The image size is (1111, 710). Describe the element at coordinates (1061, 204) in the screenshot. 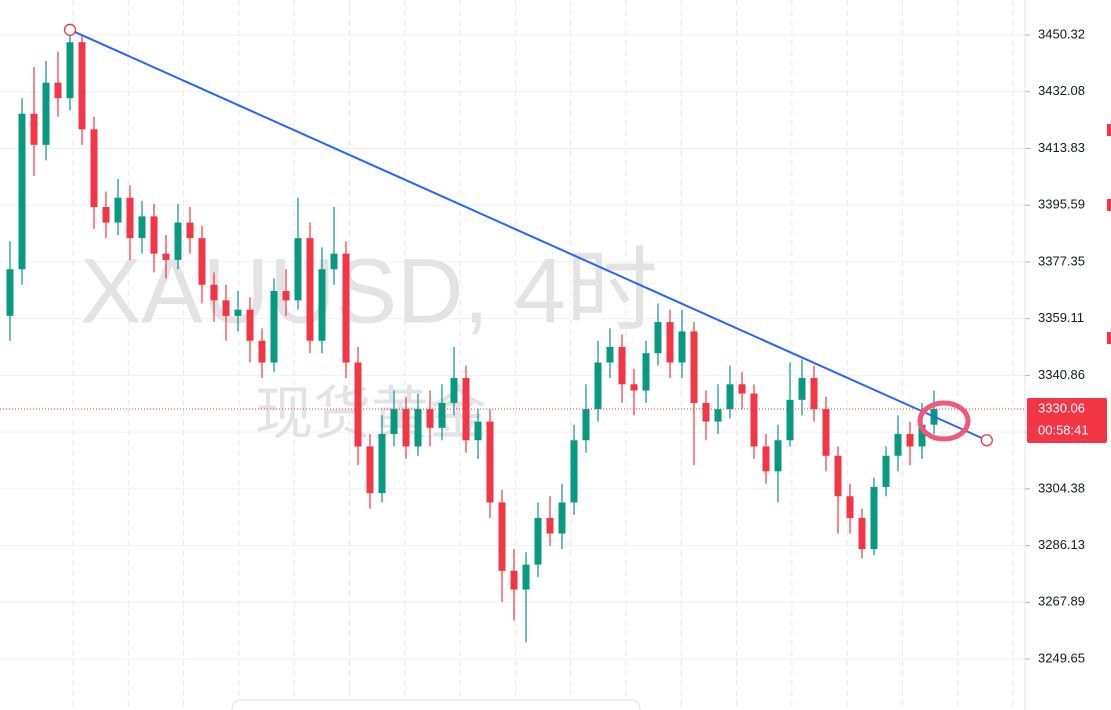

I see `y-tick-label: 3395.59` at that location.